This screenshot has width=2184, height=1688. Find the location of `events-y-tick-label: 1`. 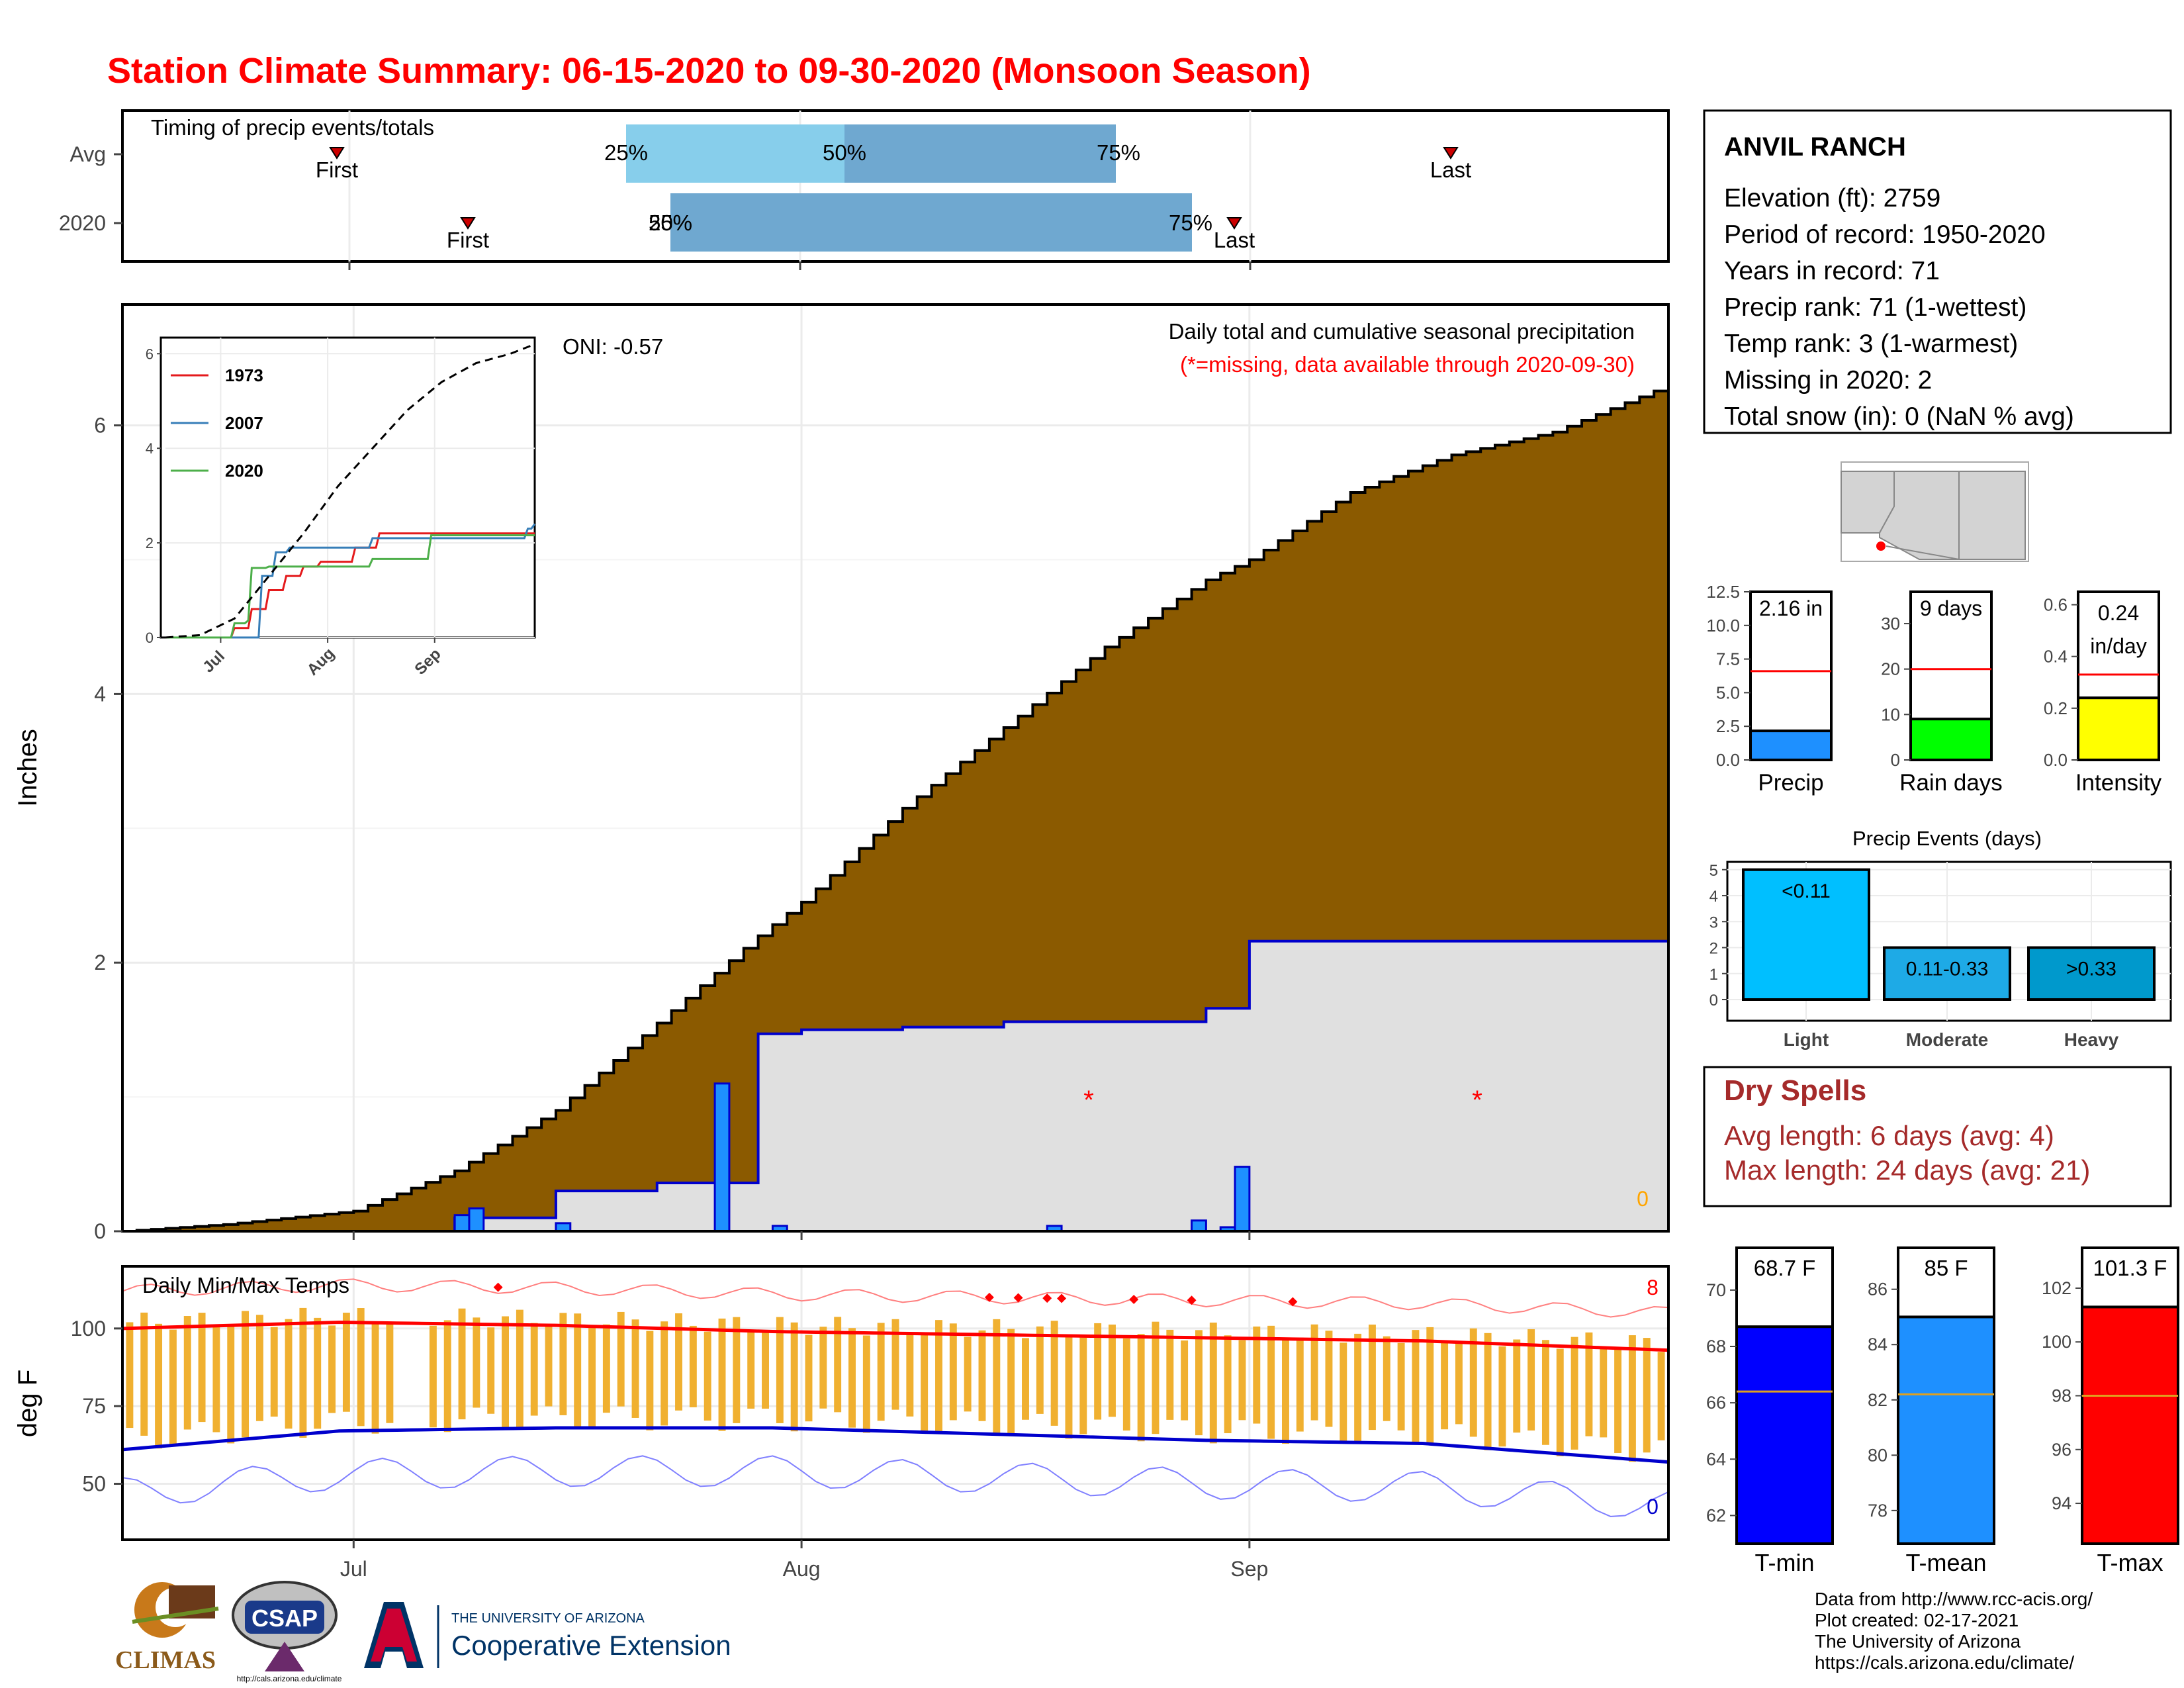

events-y-tick-label: 1 is located at coordinates (1713, 975).